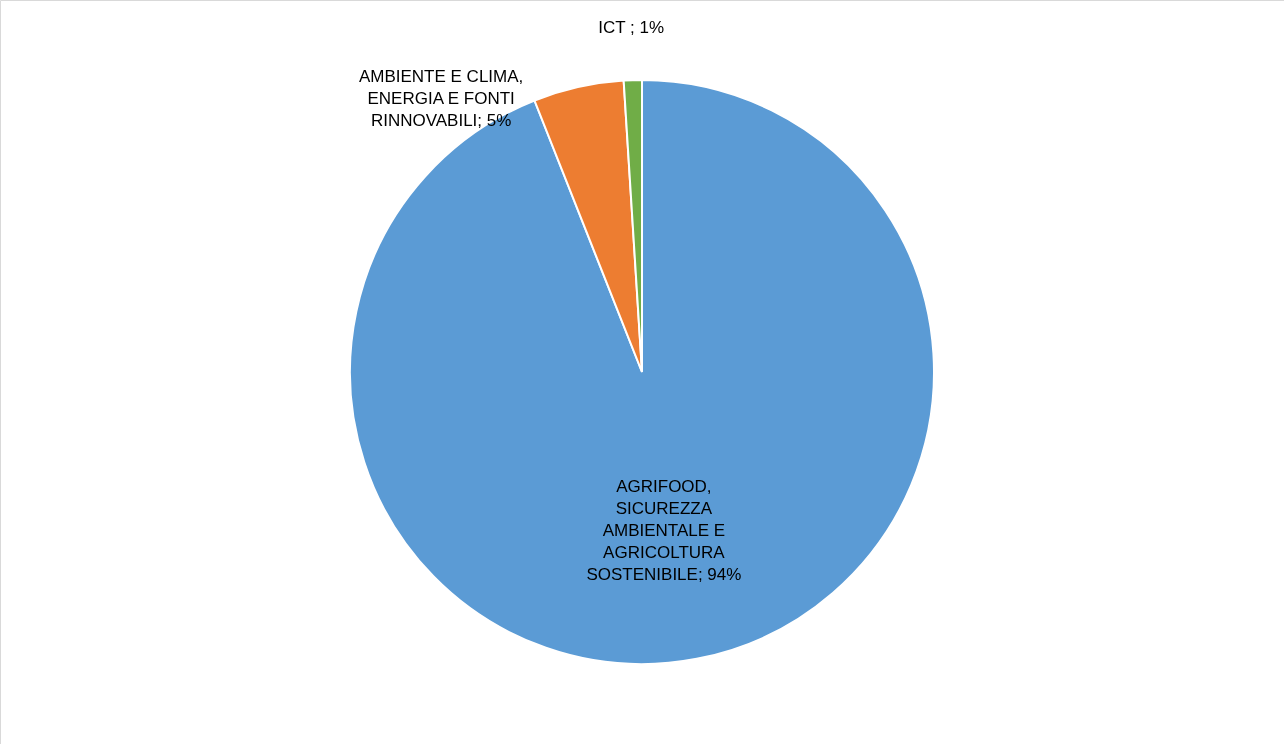  What do you see at coordinates (664, 530) in the screenshot?
I see `slice-label: AGRIFOOD, SICUREZZA AMBIENTALE E AGRICOLTURA SOSTENIBILE; 94%` at bounding box center [664, 530].